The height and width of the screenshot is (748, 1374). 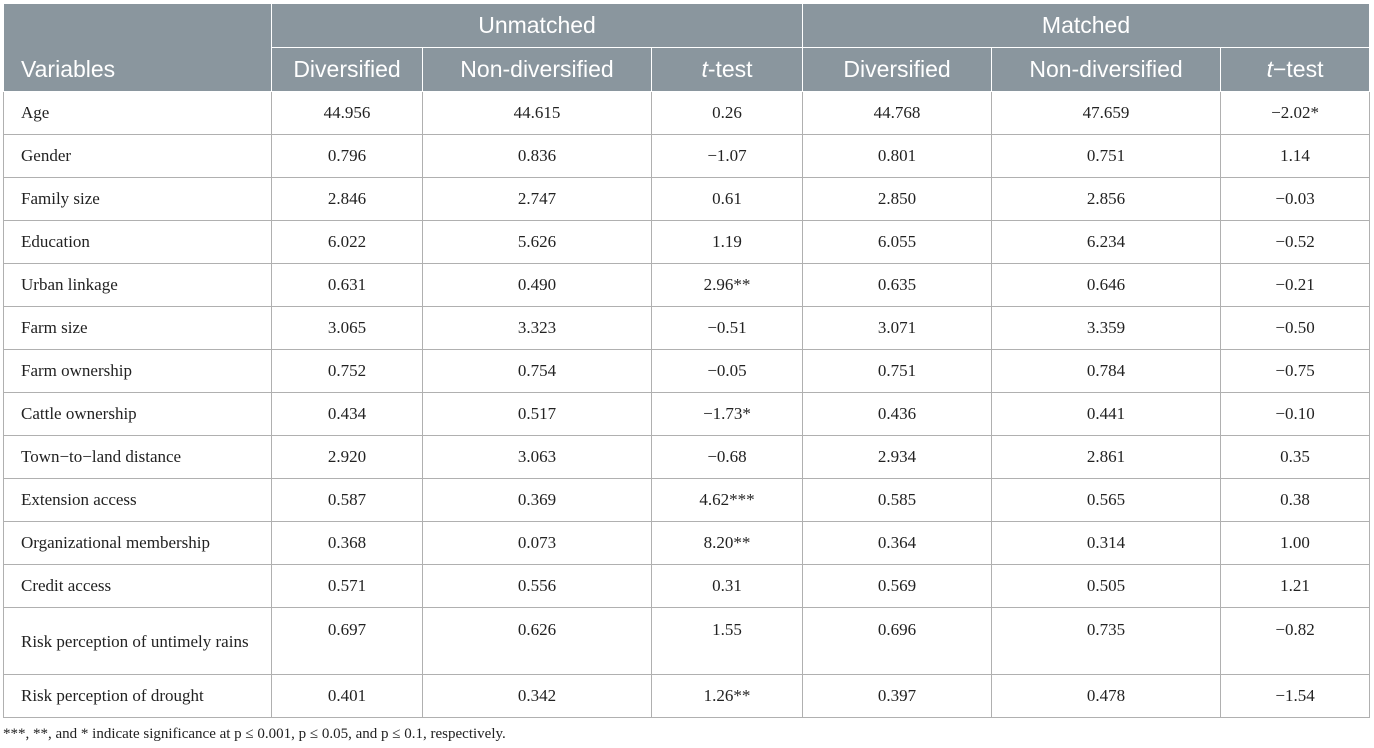 I want to click on matched-diversified-cell: 6.055, so click(x=897, y=242).